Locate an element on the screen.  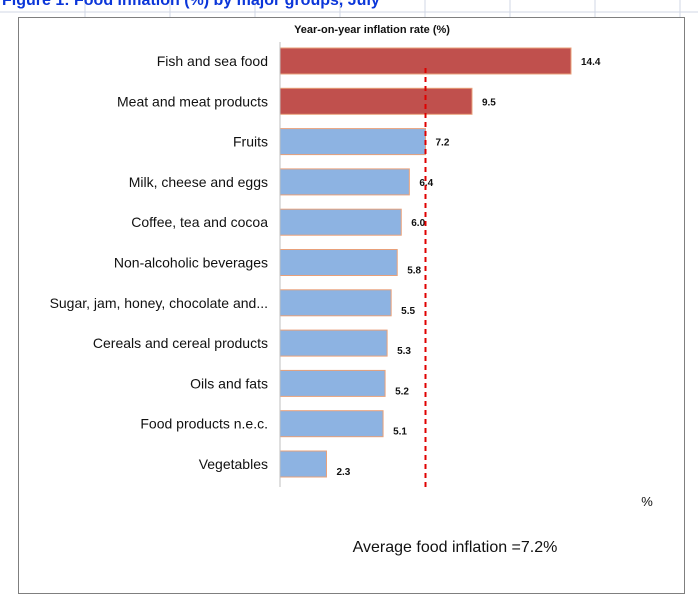
average-annotation: Average food inflation =7.2% is located at coordinates (455, 547).